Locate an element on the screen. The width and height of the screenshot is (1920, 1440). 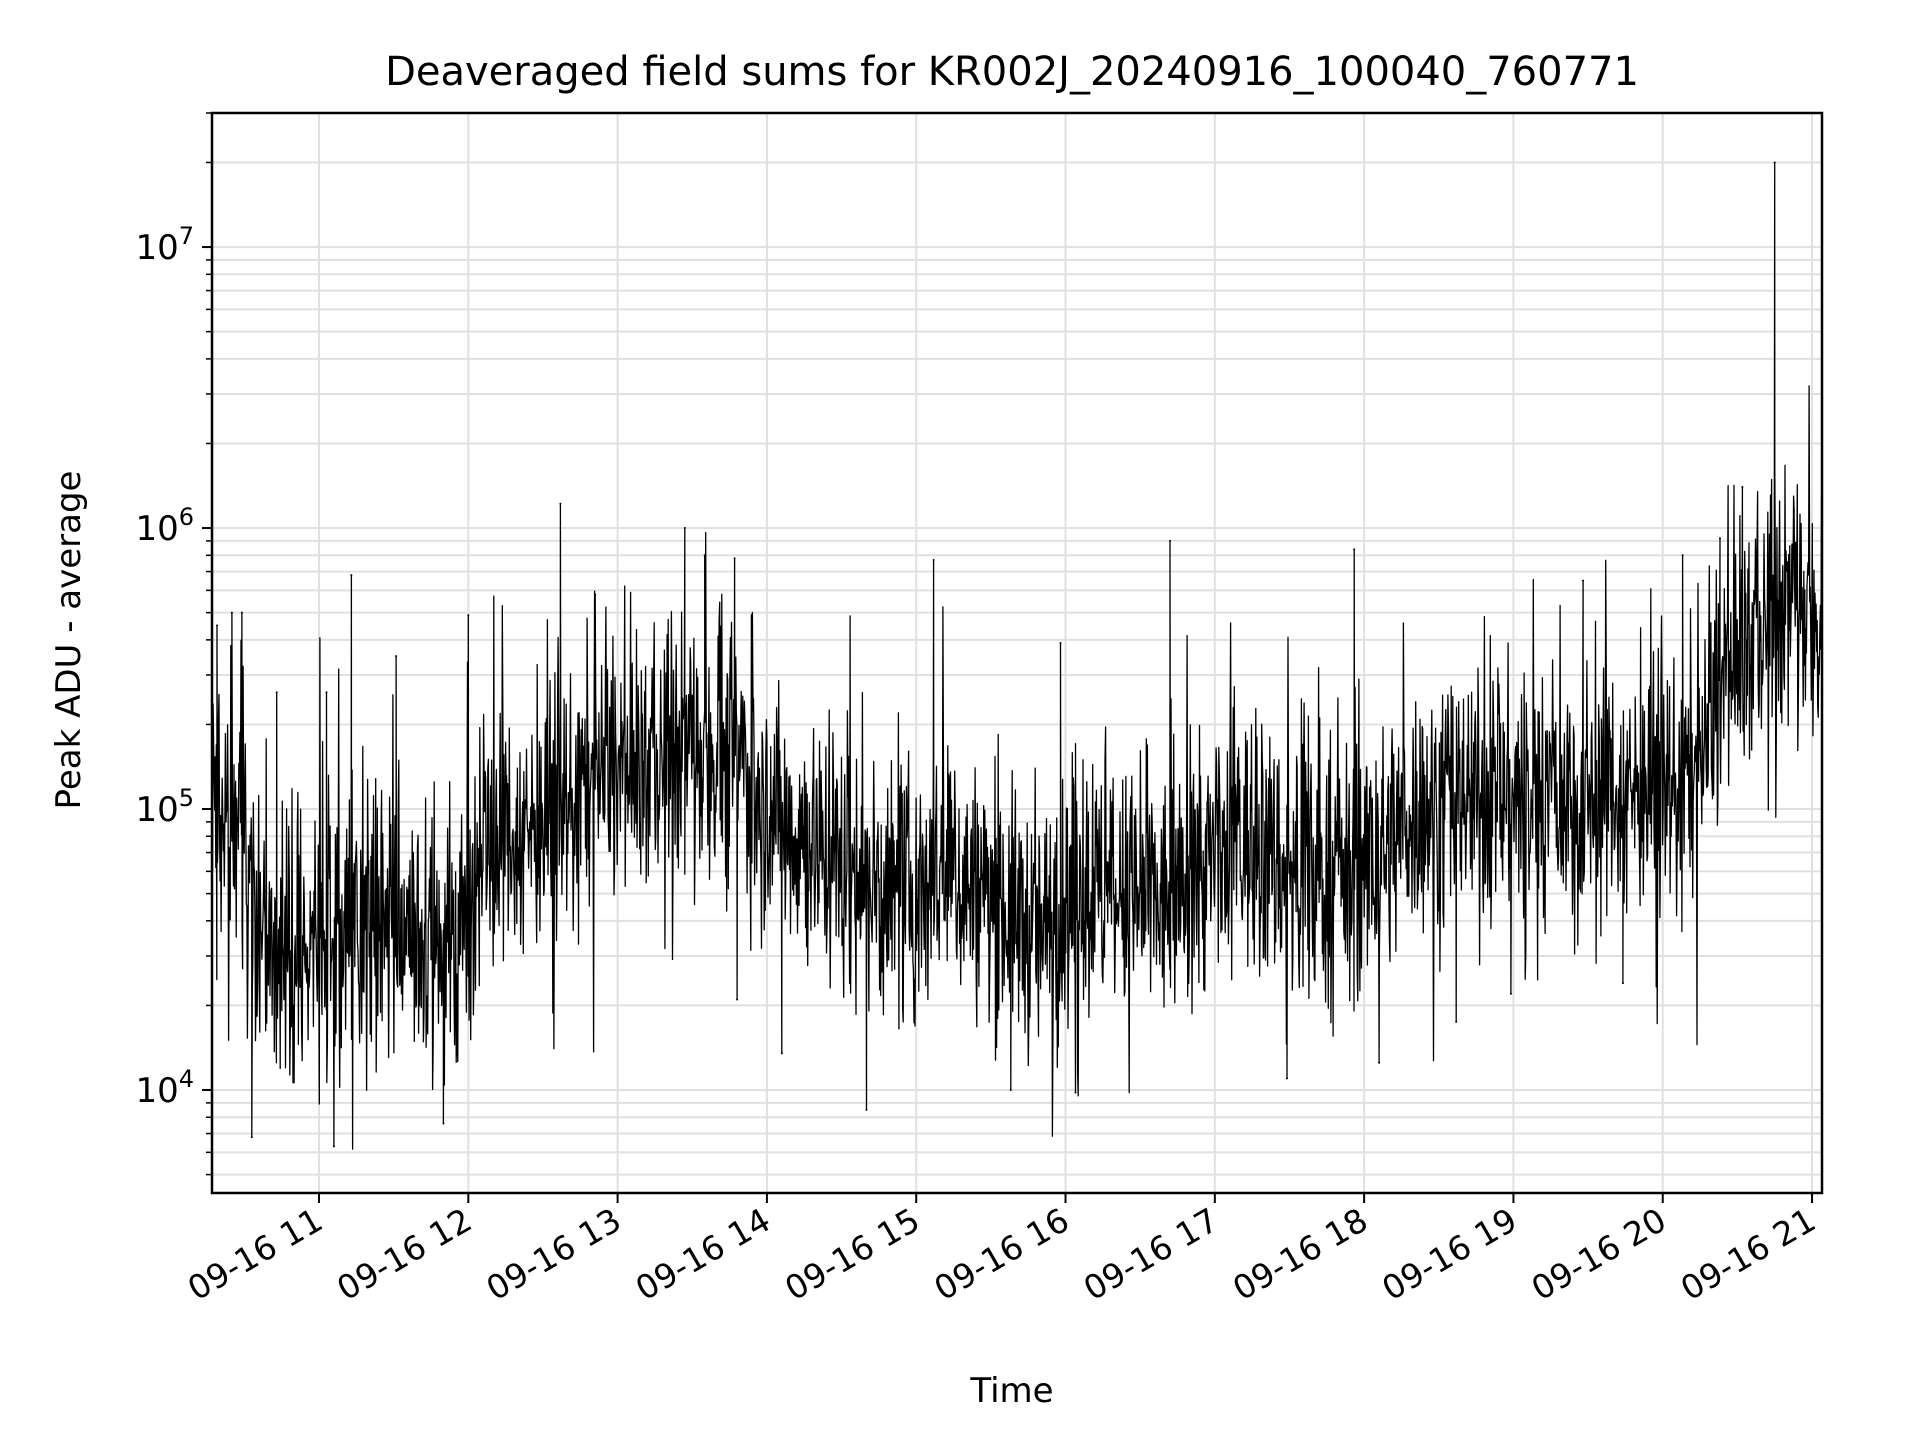
x-tick-label: 09-16 20 is located at coordinates (1599, 1254).